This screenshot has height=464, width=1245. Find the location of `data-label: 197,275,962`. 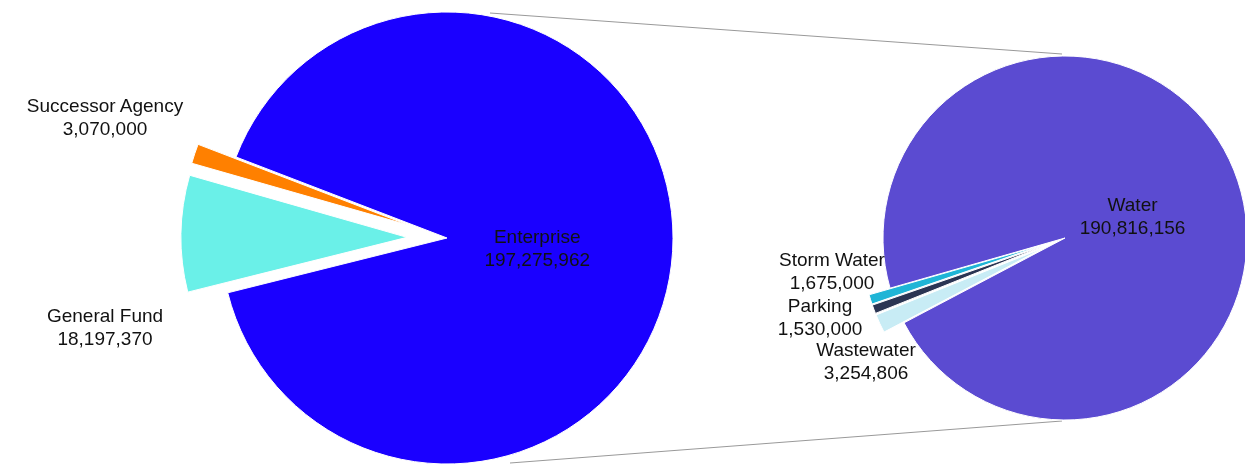

data-label: 197,275,962 is located at coordinates (537, 260).